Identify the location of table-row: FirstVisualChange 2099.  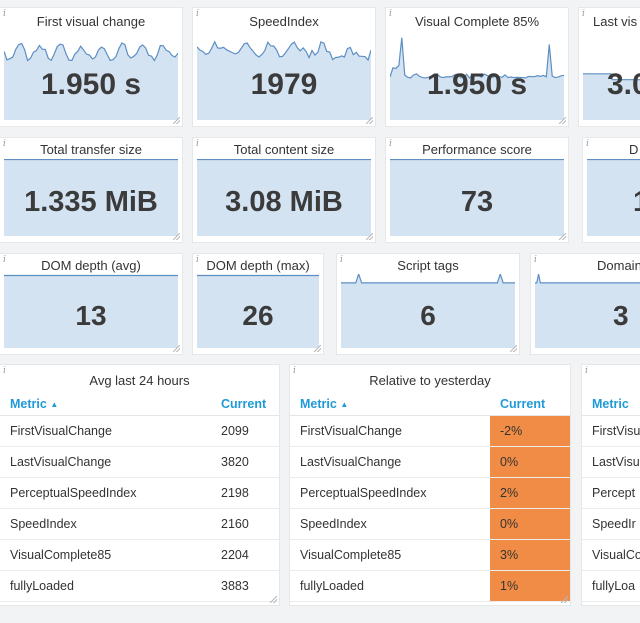
(139, 431).